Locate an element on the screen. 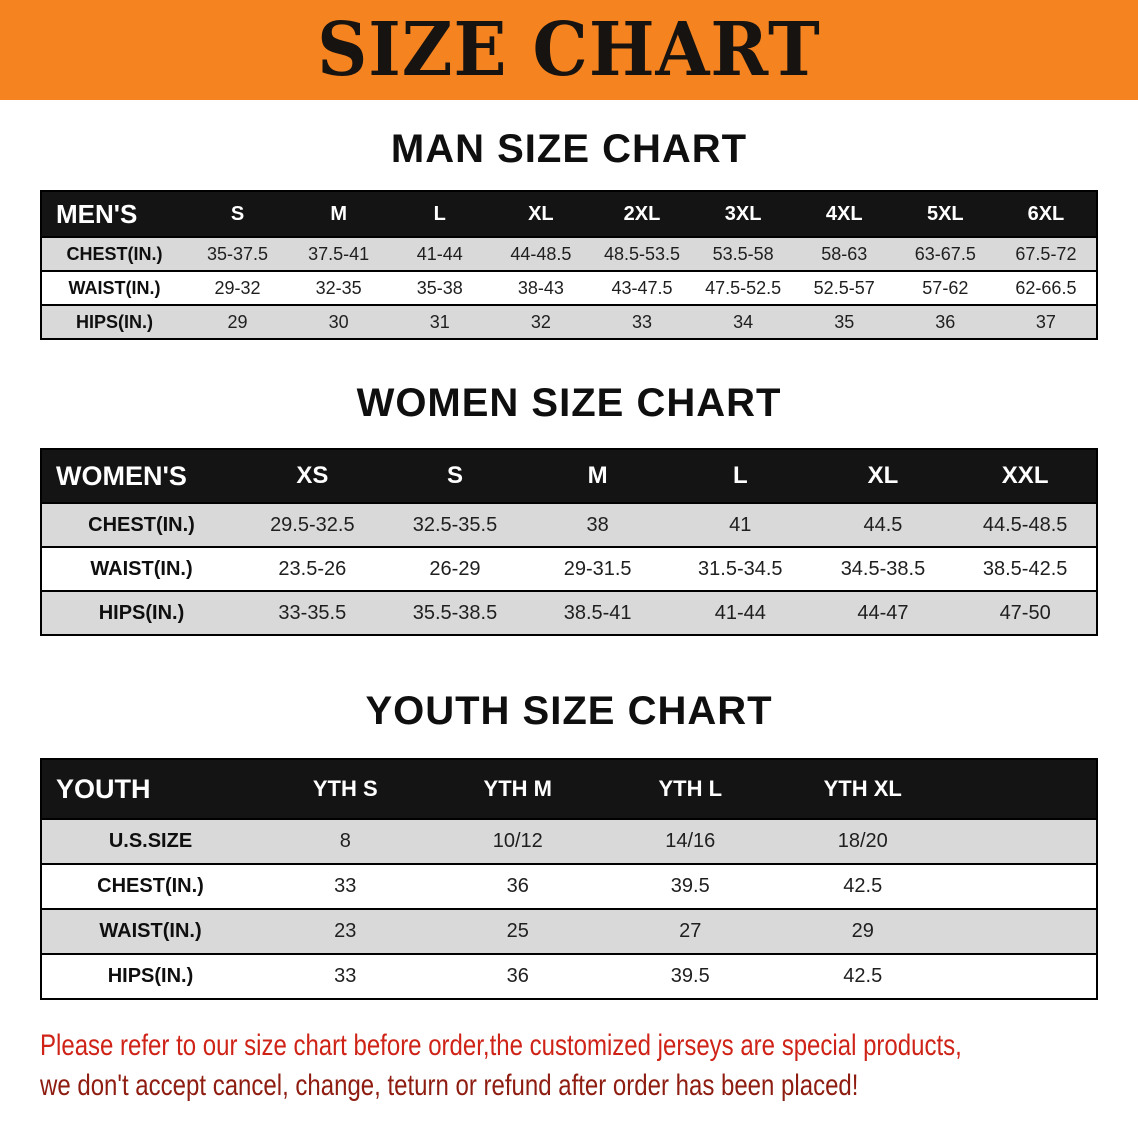 This screenshot has height=1132, width=1138. size-cell: 38.5-42.5 is located at coordinates (1025, 568).